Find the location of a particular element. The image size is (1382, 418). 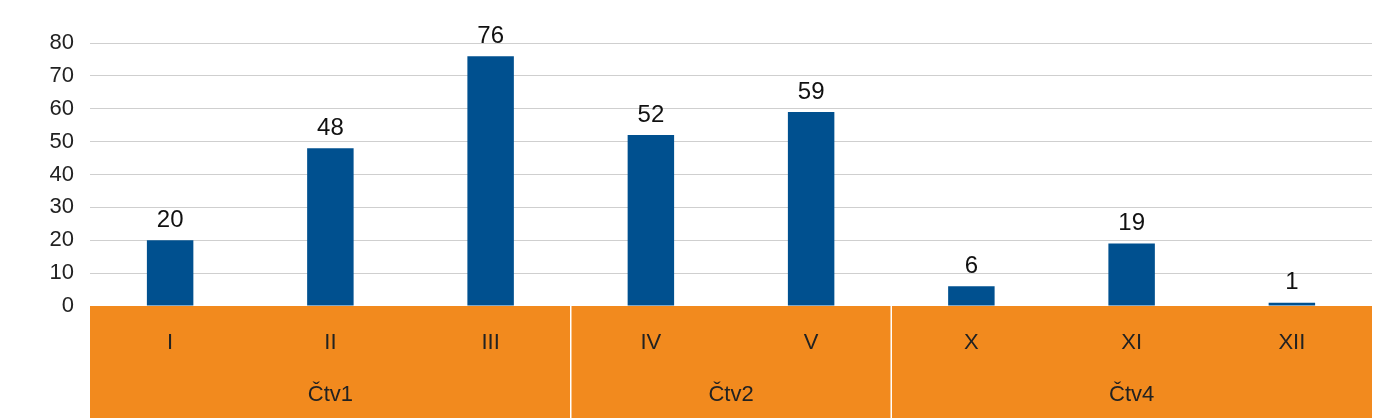

y-tick-label: 60 is located at coordinates (61, 107).